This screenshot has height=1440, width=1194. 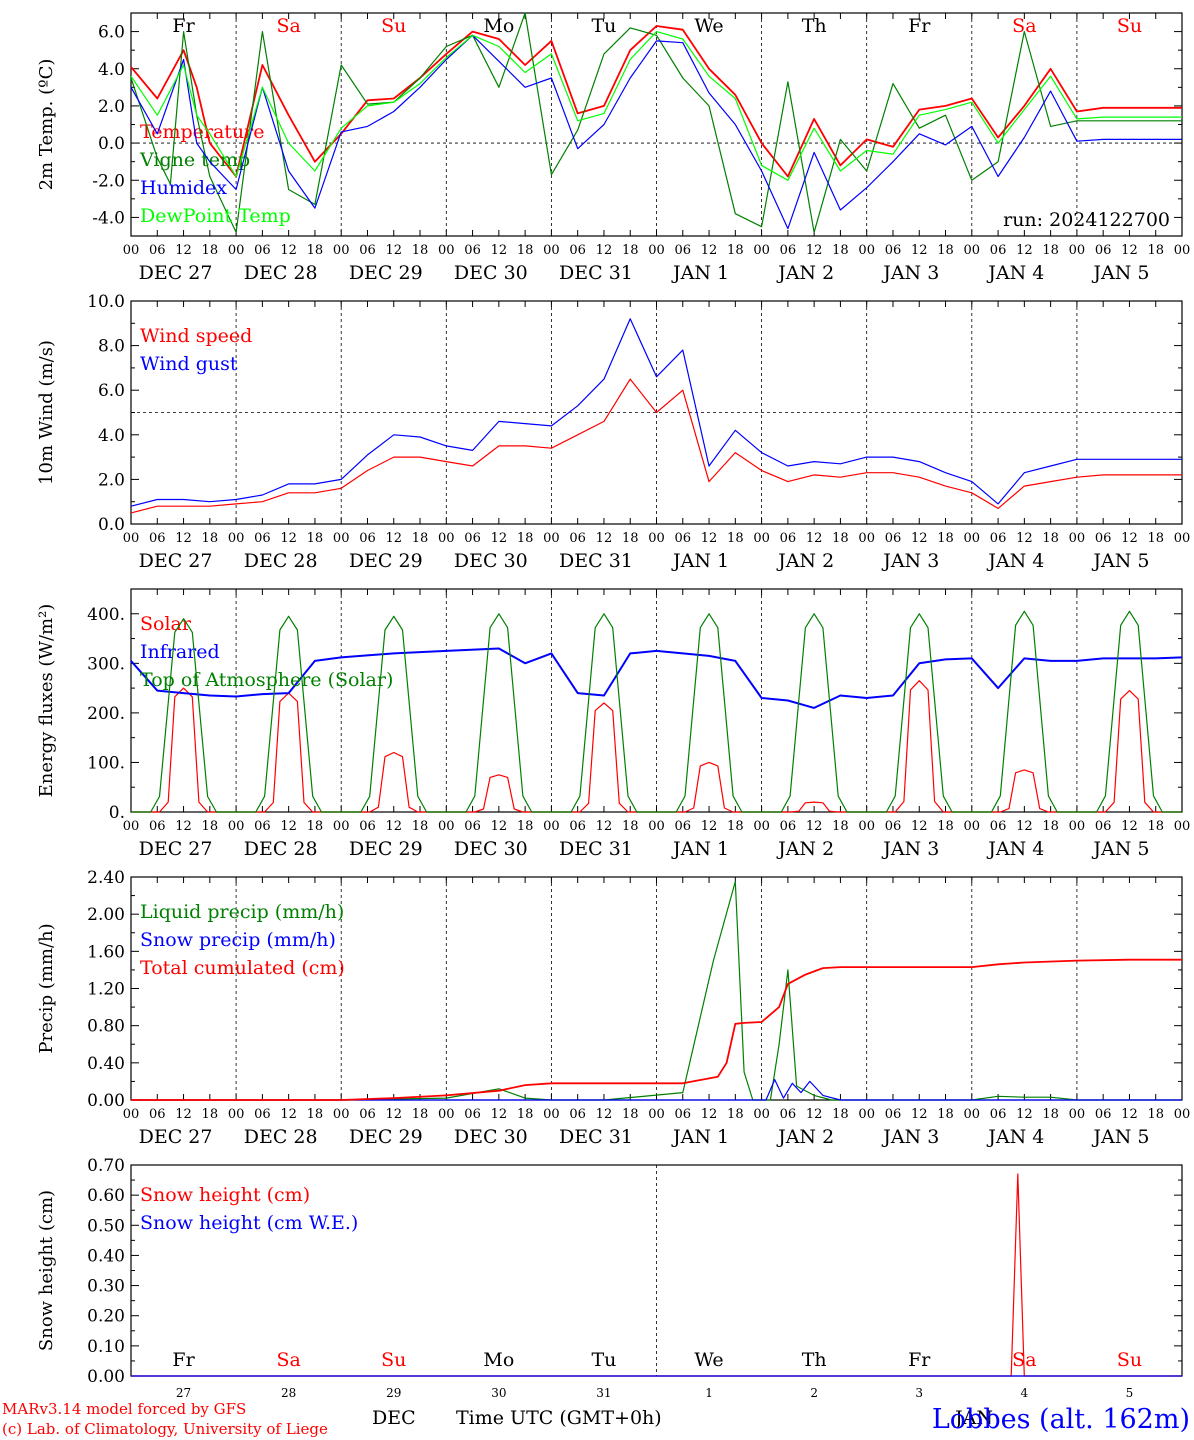 What do you see at coordinates (111, 525) in the screenshot?
I see `y-tick-label: 0.0` at bounding box center [111, 525].